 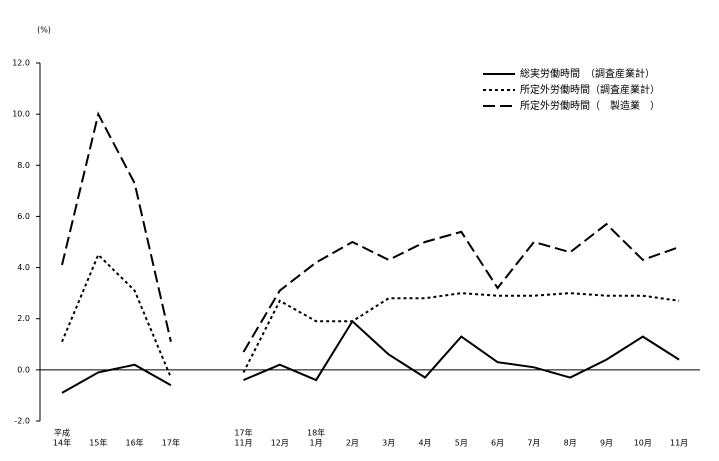 What do you see at coordinates (497, 443) in the screenshot?
I see `x-tick-label: 6月` at bounding box center [497, 443].